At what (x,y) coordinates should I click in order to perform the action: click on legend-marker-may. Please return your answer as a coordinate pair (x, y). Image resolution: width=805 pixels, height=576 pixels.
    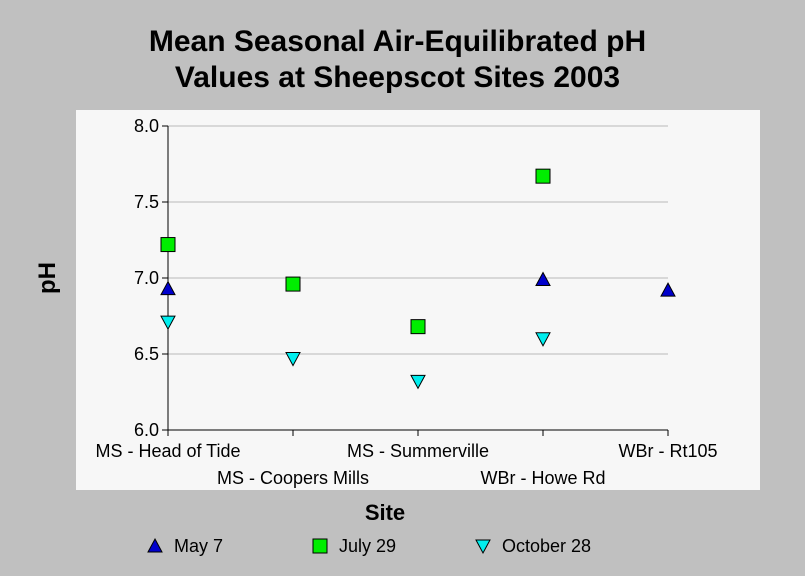
    Looking at the image, I should click on (155, 545).